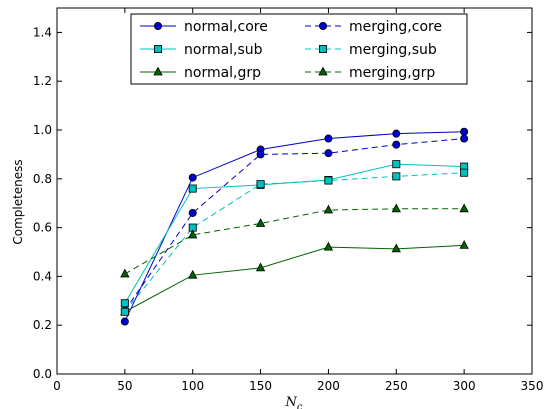 Image resolution: width=549 pixels, height=409 pixels. Describe the element at coordinates (42, 276) in the screenshot. I see `y-tick-label: 0.4` at that location.